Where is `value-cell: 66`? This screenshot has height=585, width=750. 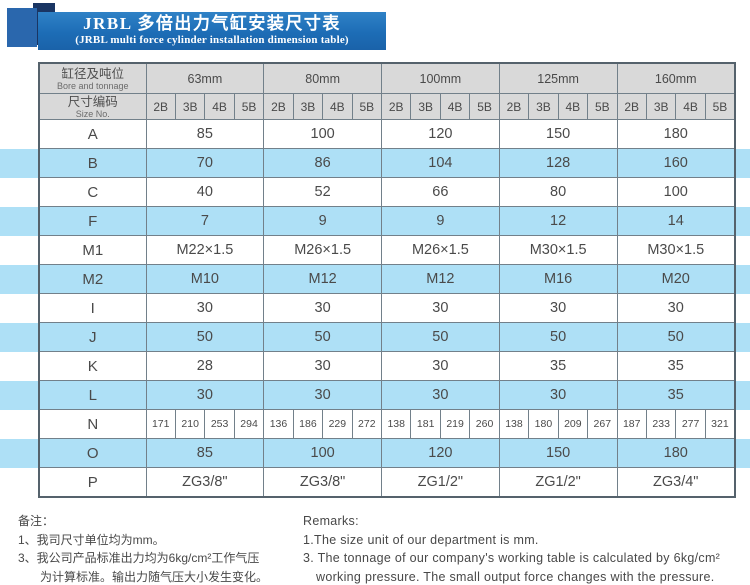
value-cell: 66 is located at coordinates (440, 192).